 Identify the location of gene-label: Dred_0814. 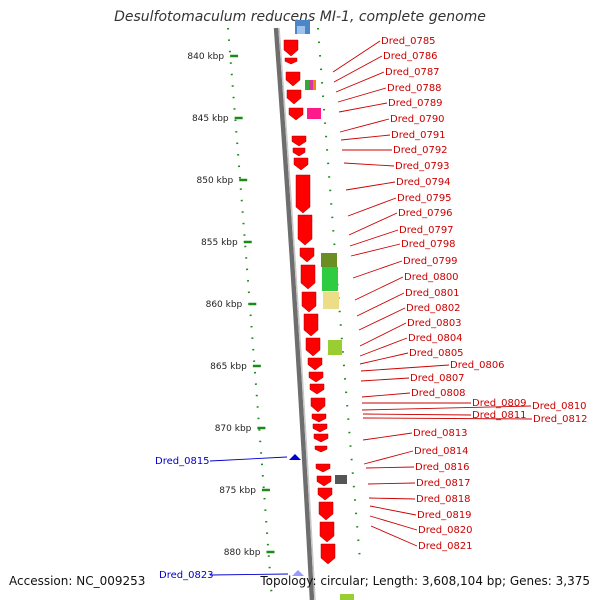
(441, 451).